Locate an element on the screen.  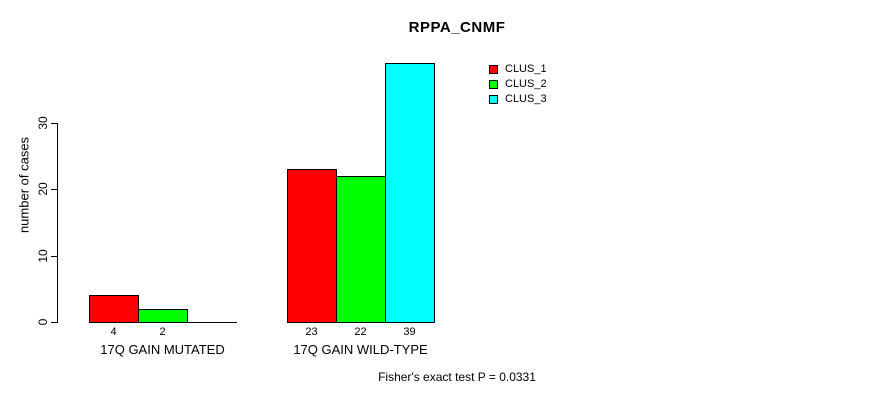
y-tick-label: 30 is located at coordinates (43, 123).